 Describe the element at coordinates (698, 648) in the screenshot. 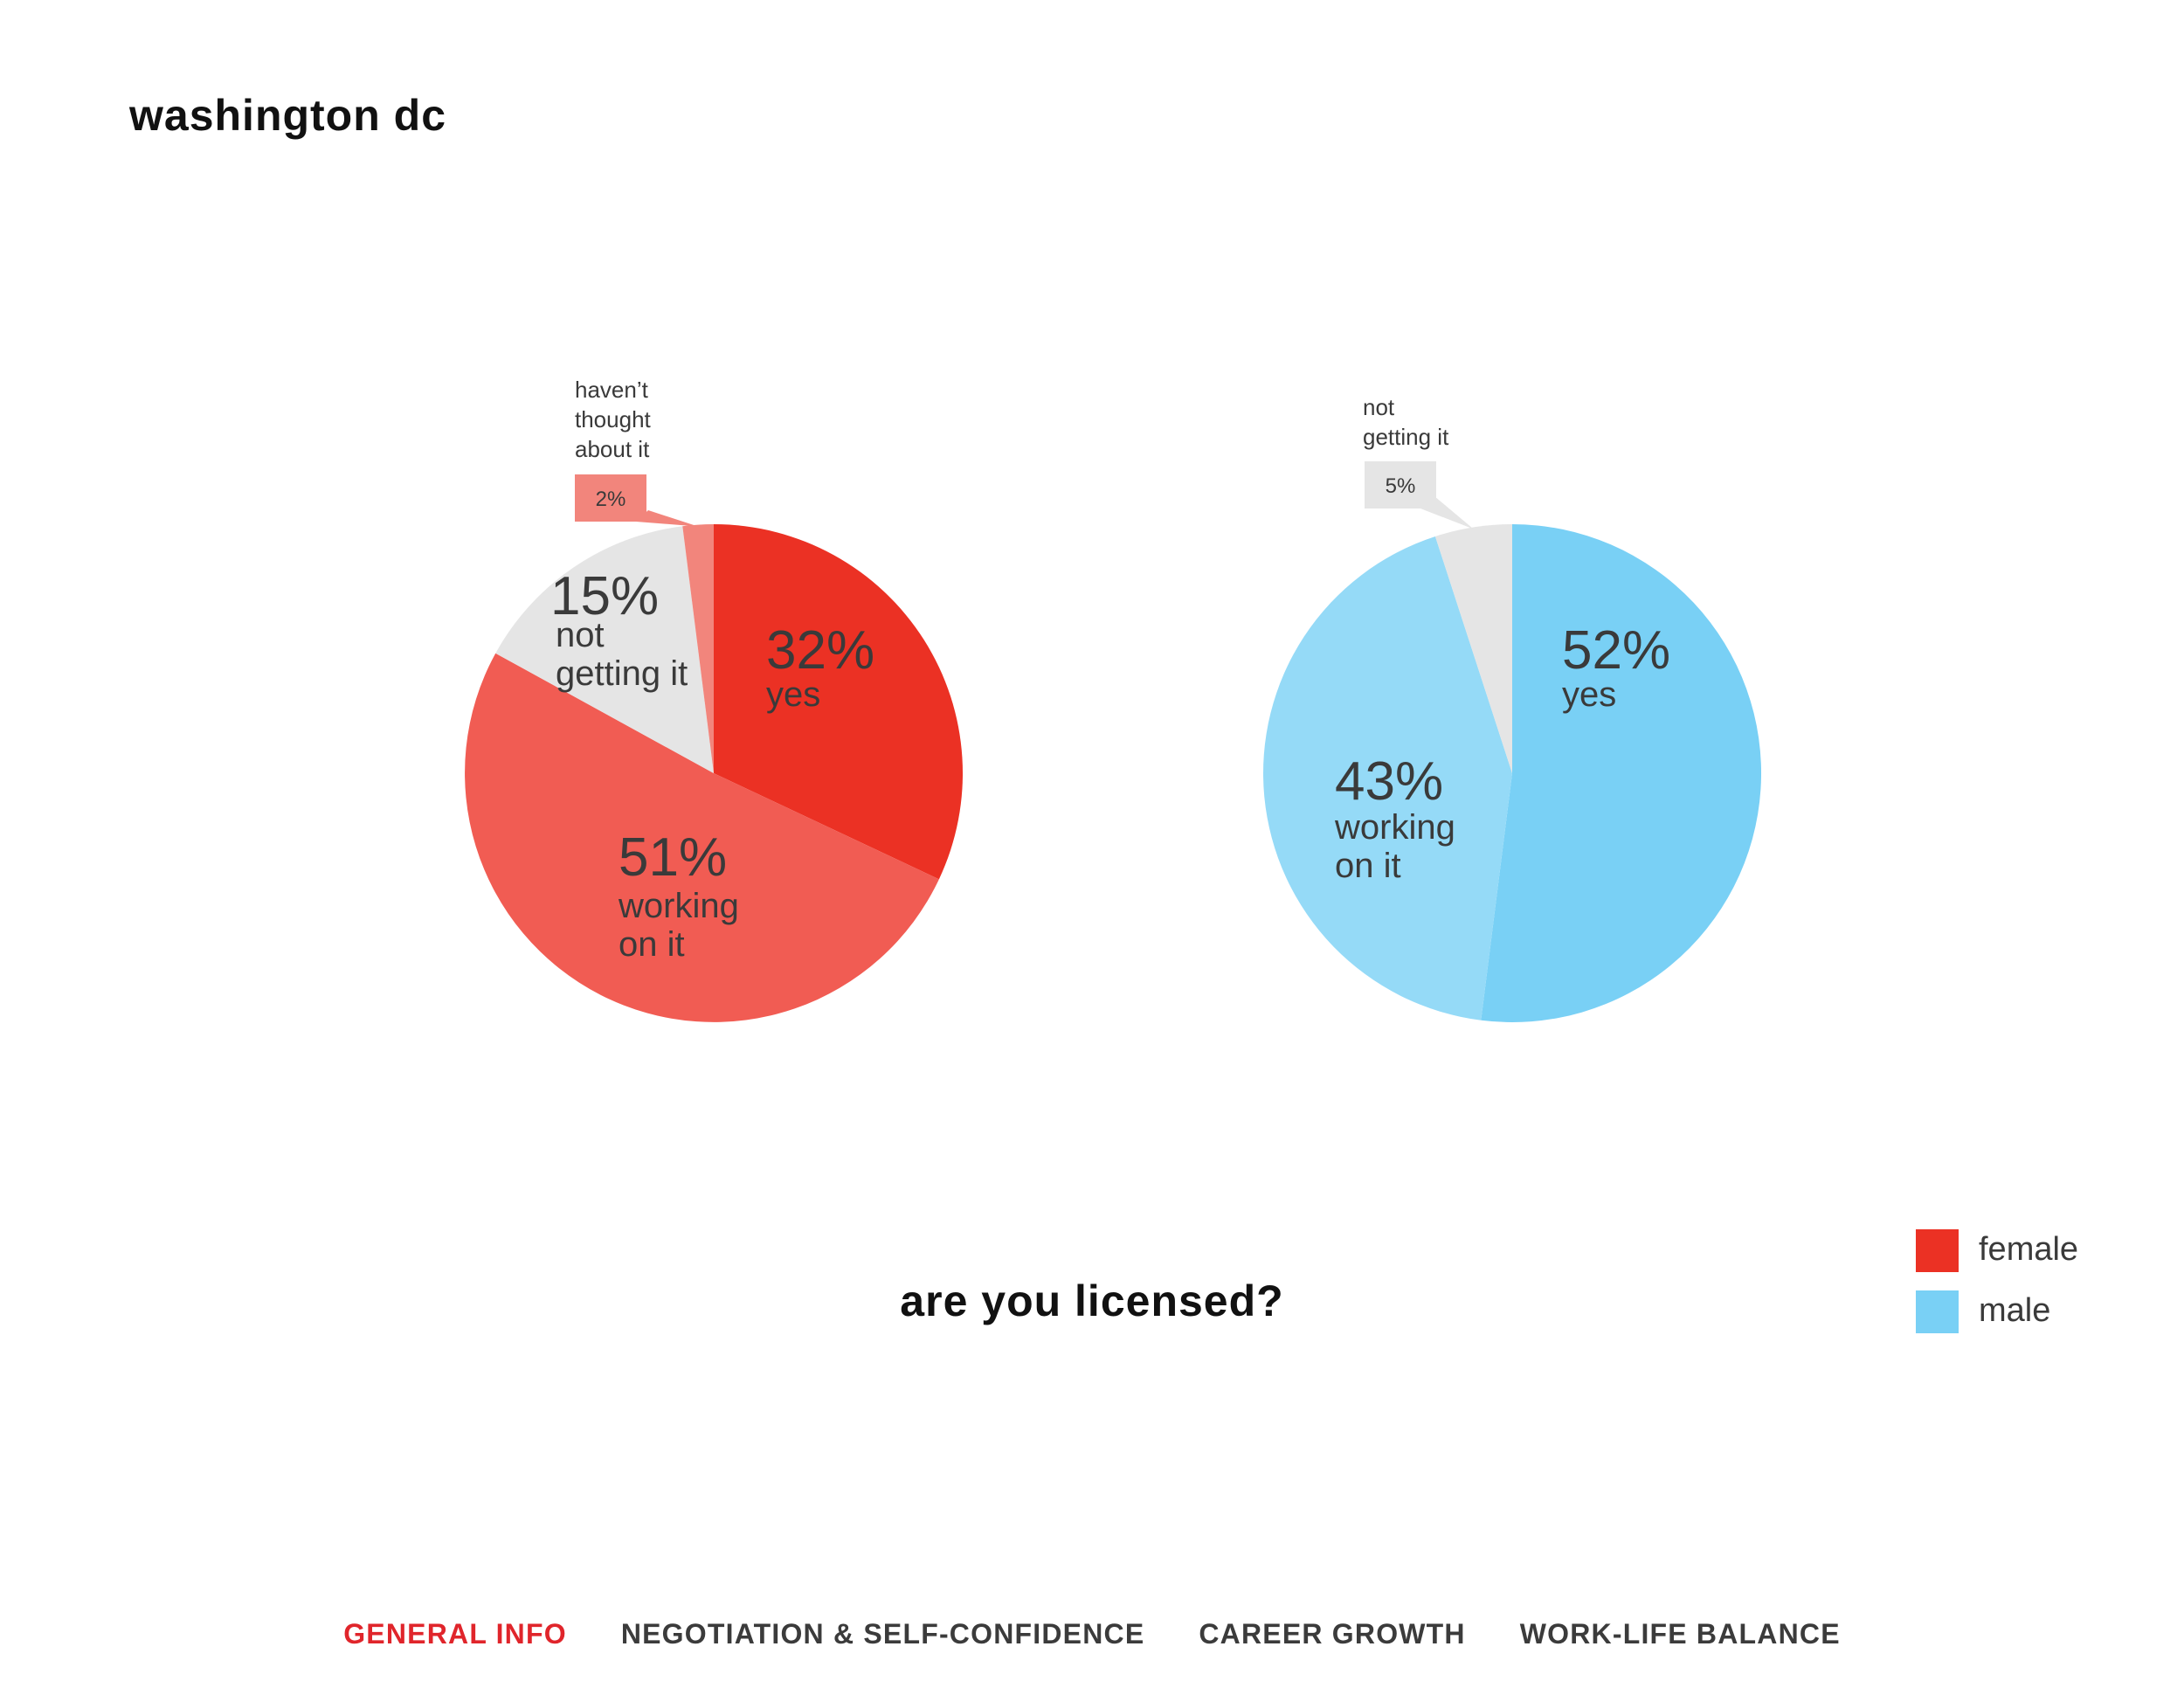

I see `slice-female-haven-t-thought-about-it` at that location.